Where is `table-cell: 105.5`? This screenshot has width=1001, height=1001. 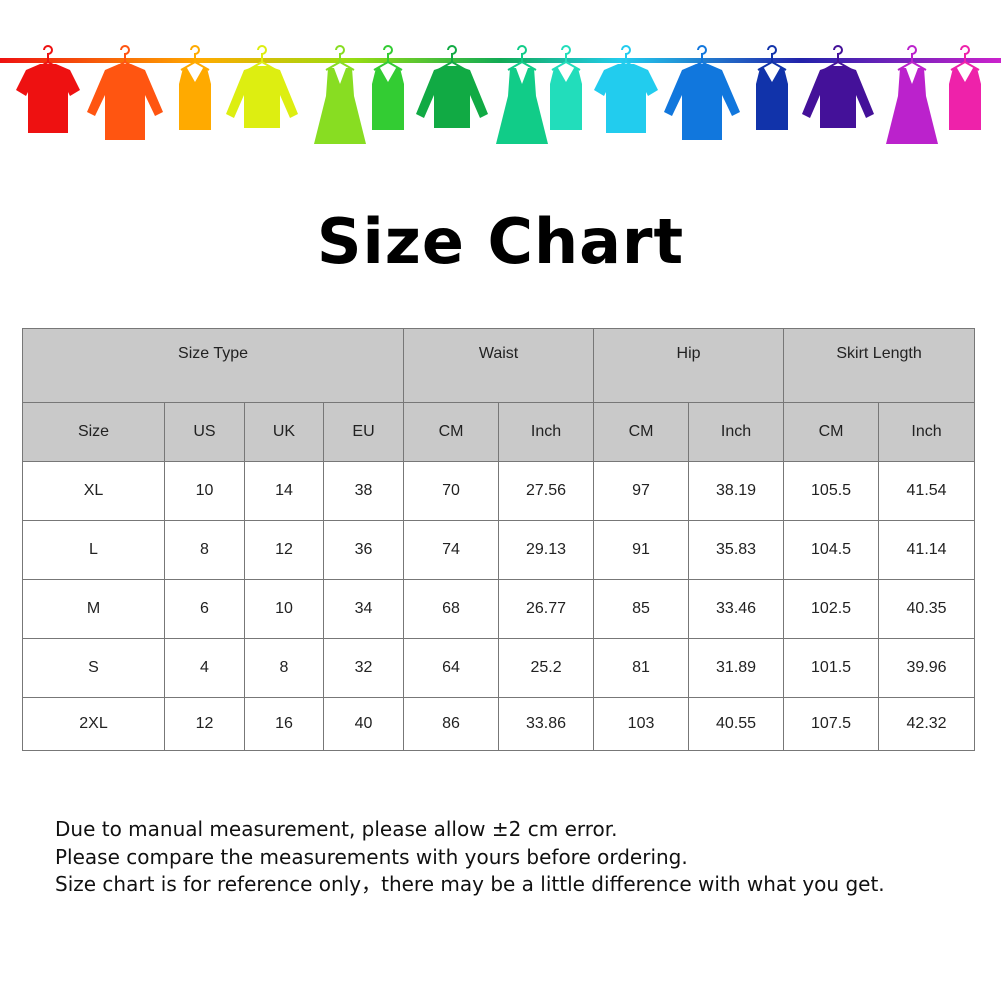
table-cell: 105.5 is located at coordinates (831, 491).